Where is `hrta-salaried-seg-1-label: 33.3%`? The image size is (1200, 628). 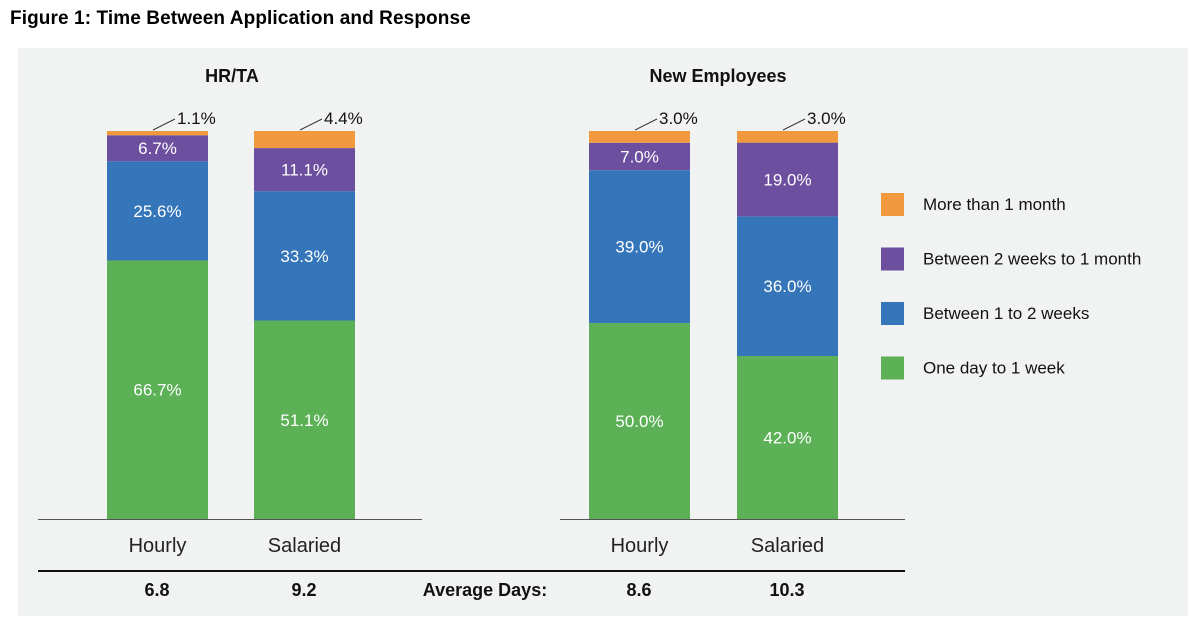 hrta-salaried-seg-1-label: 33.3% is located at coordinates (304, 256).